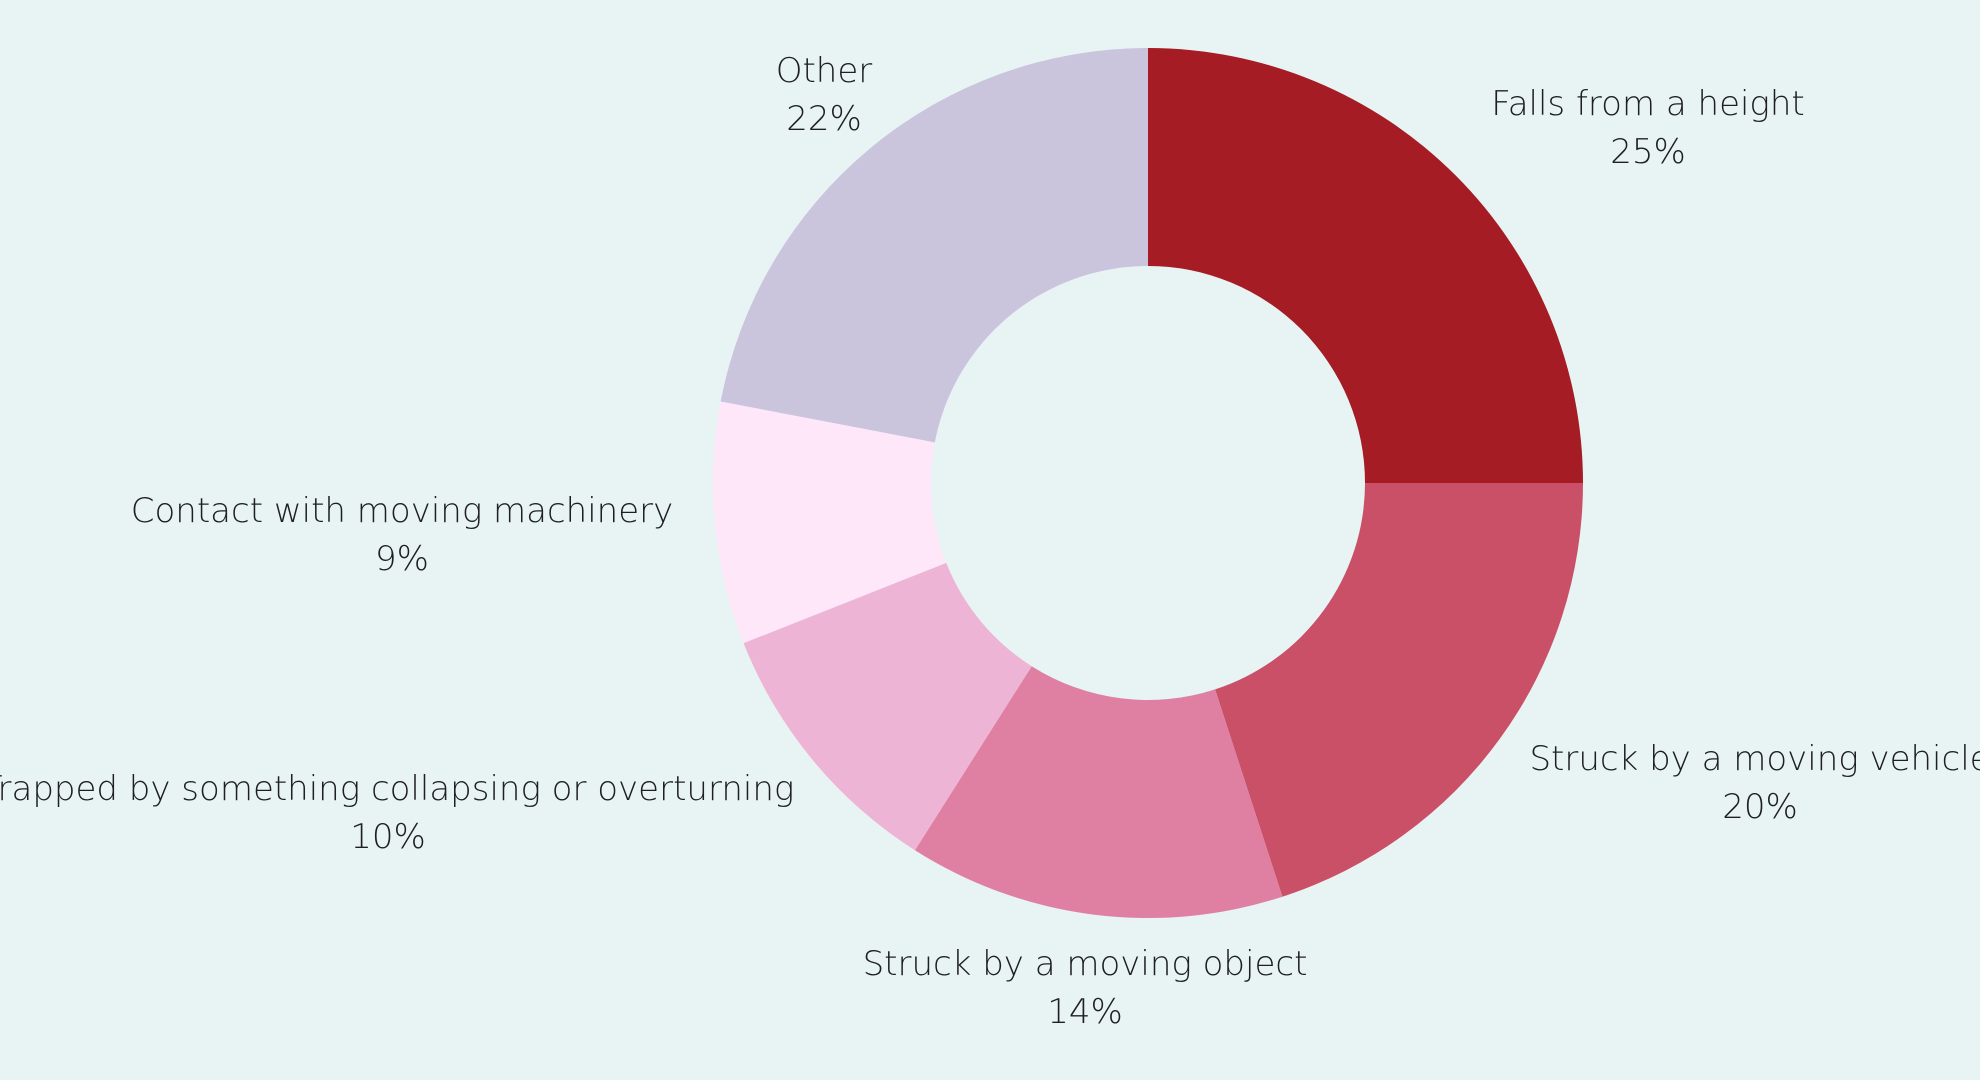  I want to click on slice-label-struck-by-a-moving-vehicle: Struck by a moving vehicle, so click(1754, 759).